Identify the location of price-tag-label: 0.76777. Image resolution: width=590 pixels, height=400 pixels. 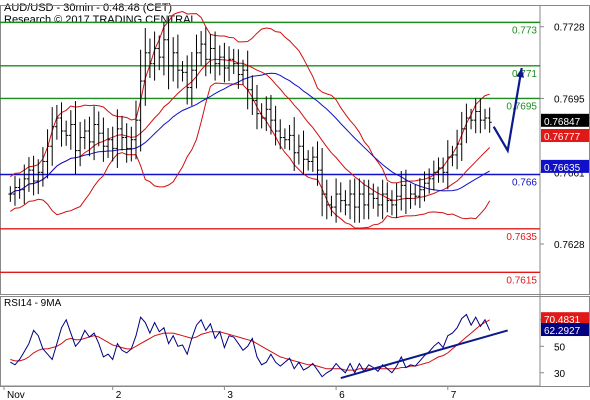
(562, 137).